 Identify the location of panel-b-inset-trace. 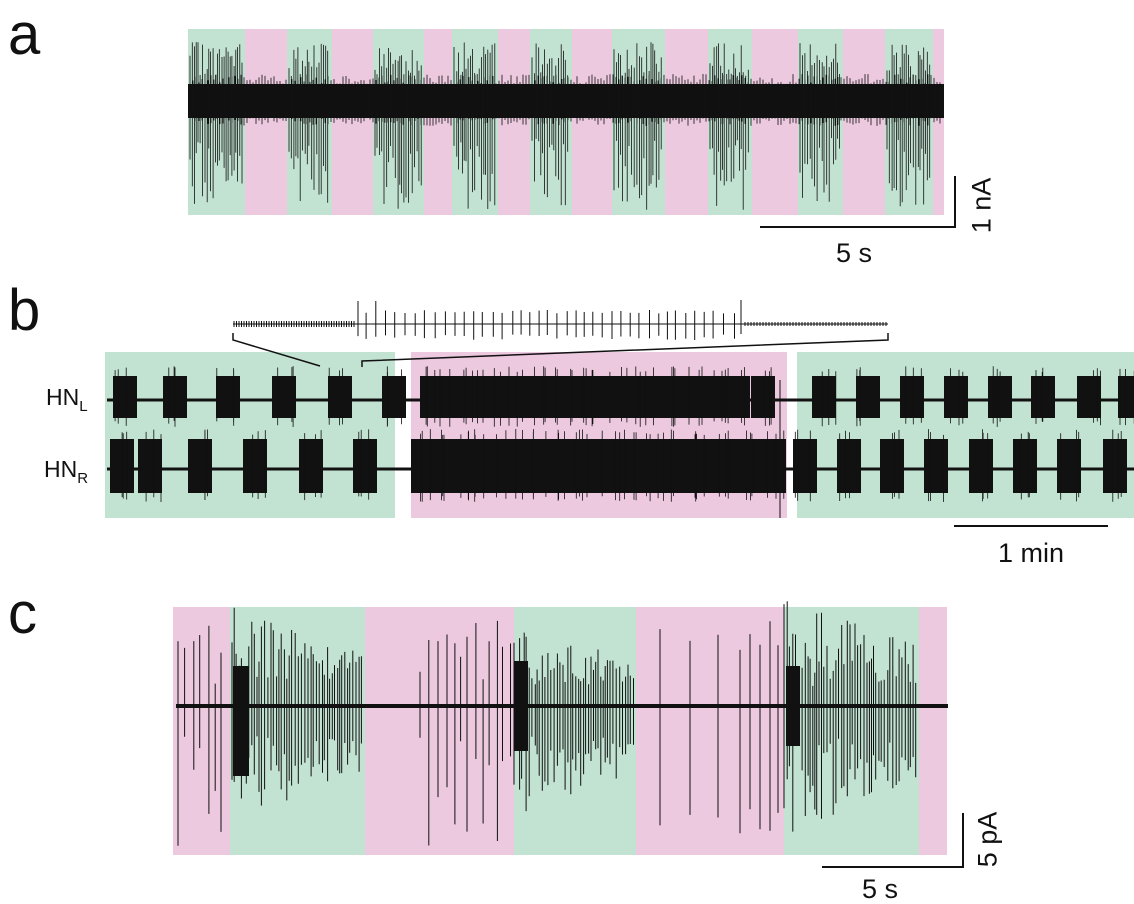
(560, 320).